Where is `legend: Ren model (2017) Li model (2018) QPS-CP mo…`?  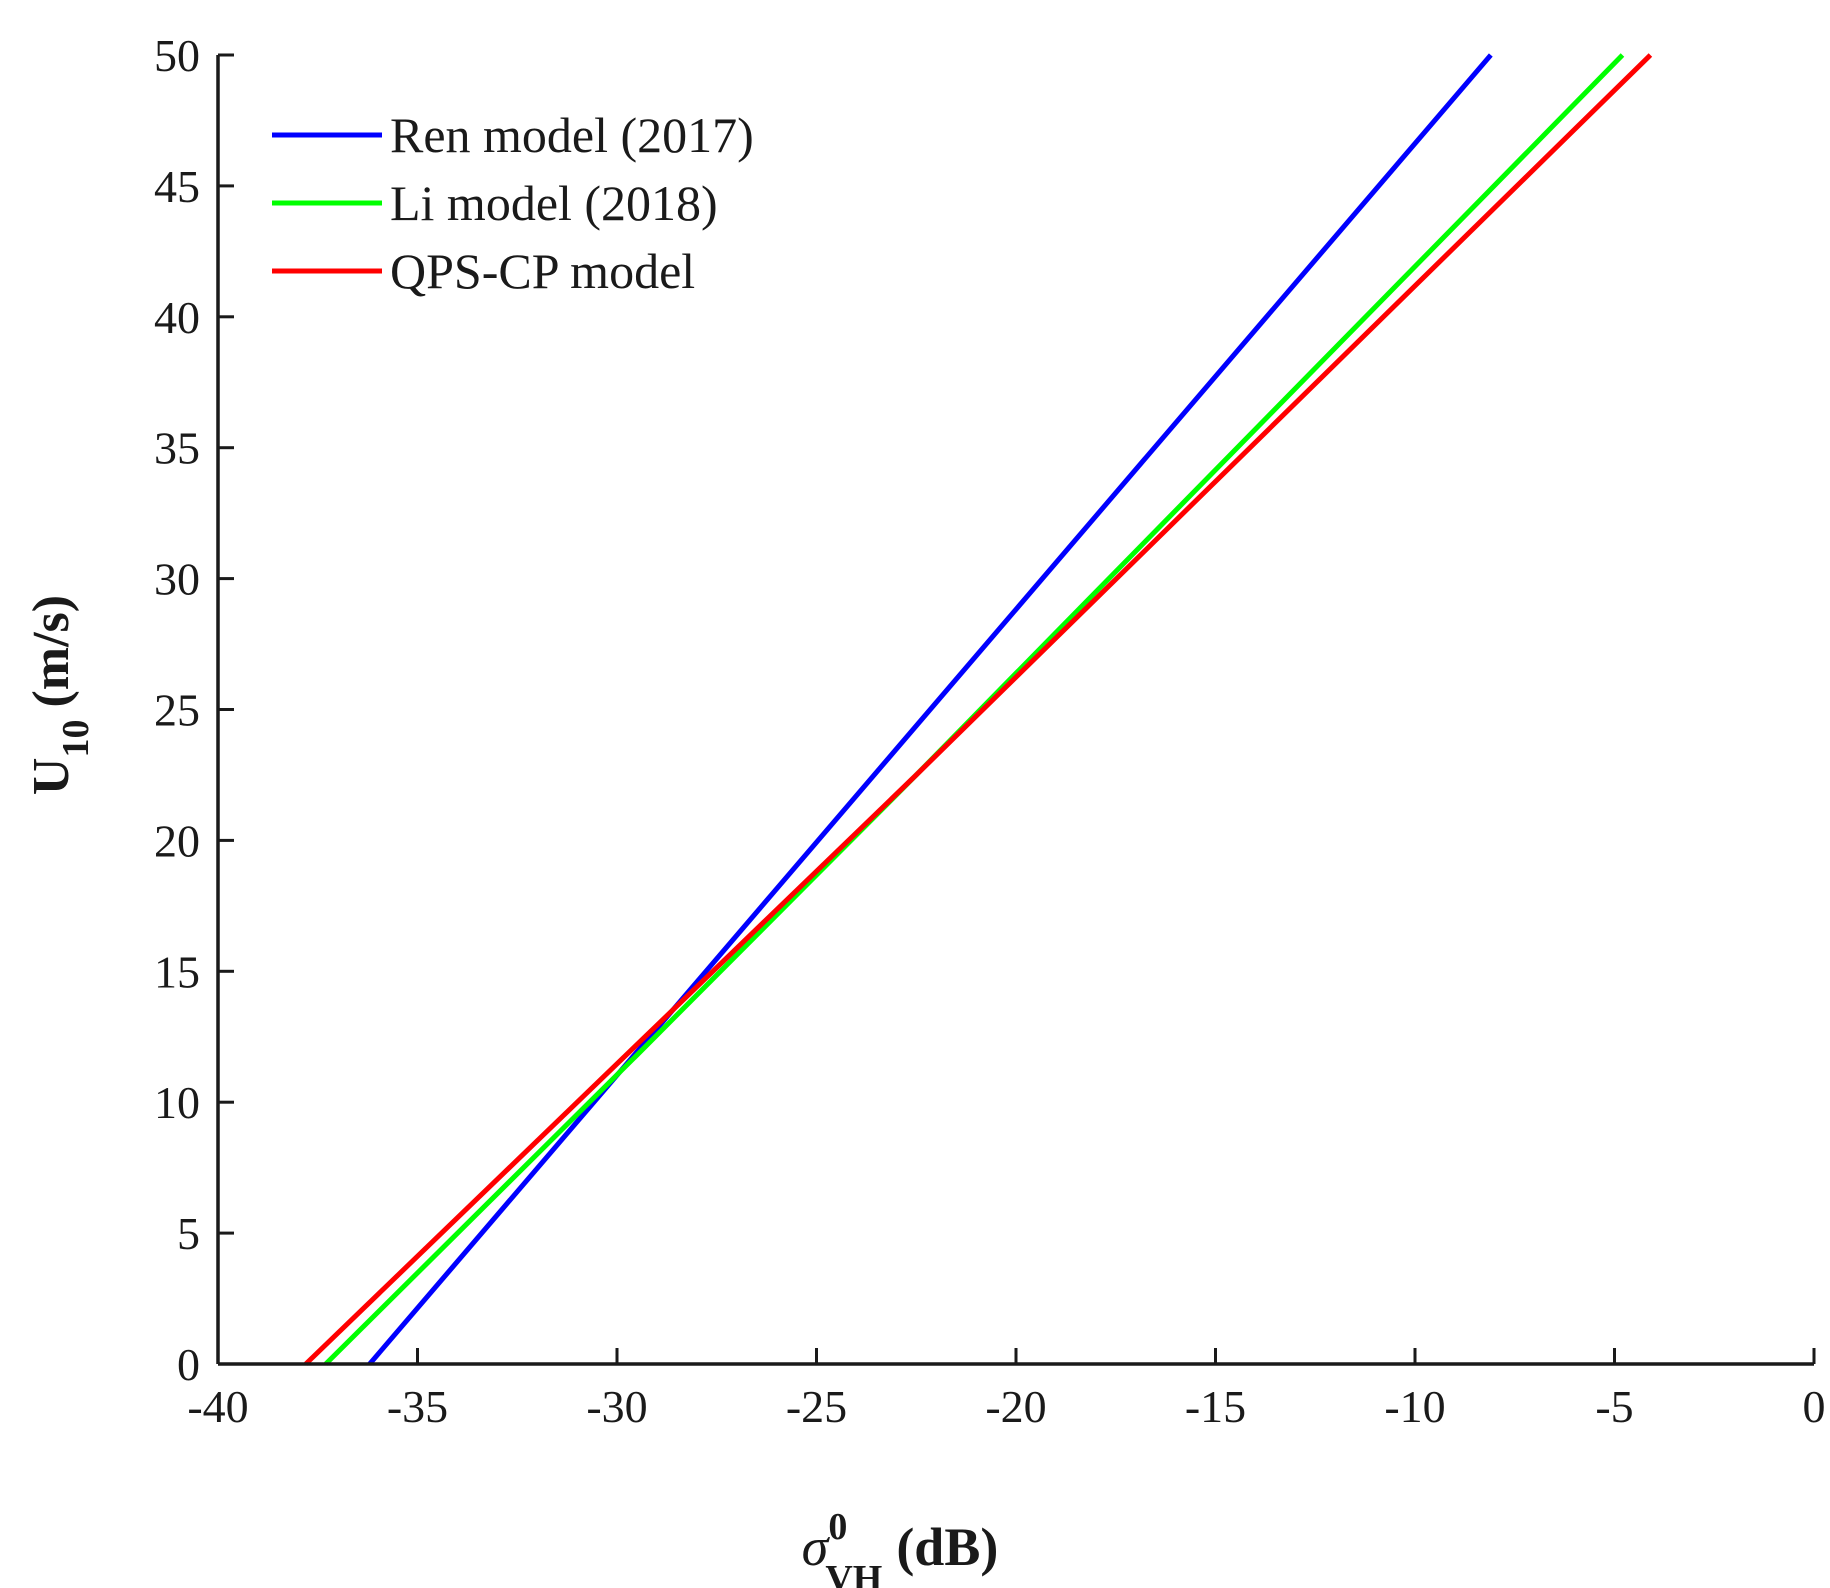 legend: Ren model (2017) Li model (2018) QPS-CP mo… is located at coordinates (513, 203).